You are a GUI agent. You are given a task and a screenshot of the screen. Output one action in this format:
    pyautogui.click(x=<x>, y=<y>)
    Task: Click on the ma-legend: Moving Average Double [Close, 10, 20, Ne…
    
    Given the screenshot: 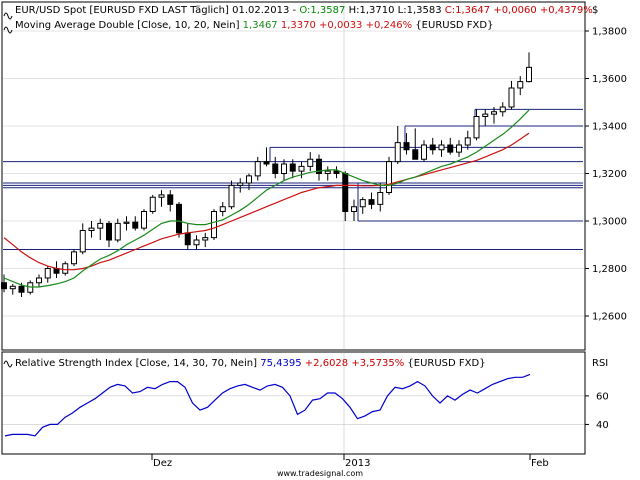 What is the action you would take?
    pyautogui.click(x=254, y=25)
    